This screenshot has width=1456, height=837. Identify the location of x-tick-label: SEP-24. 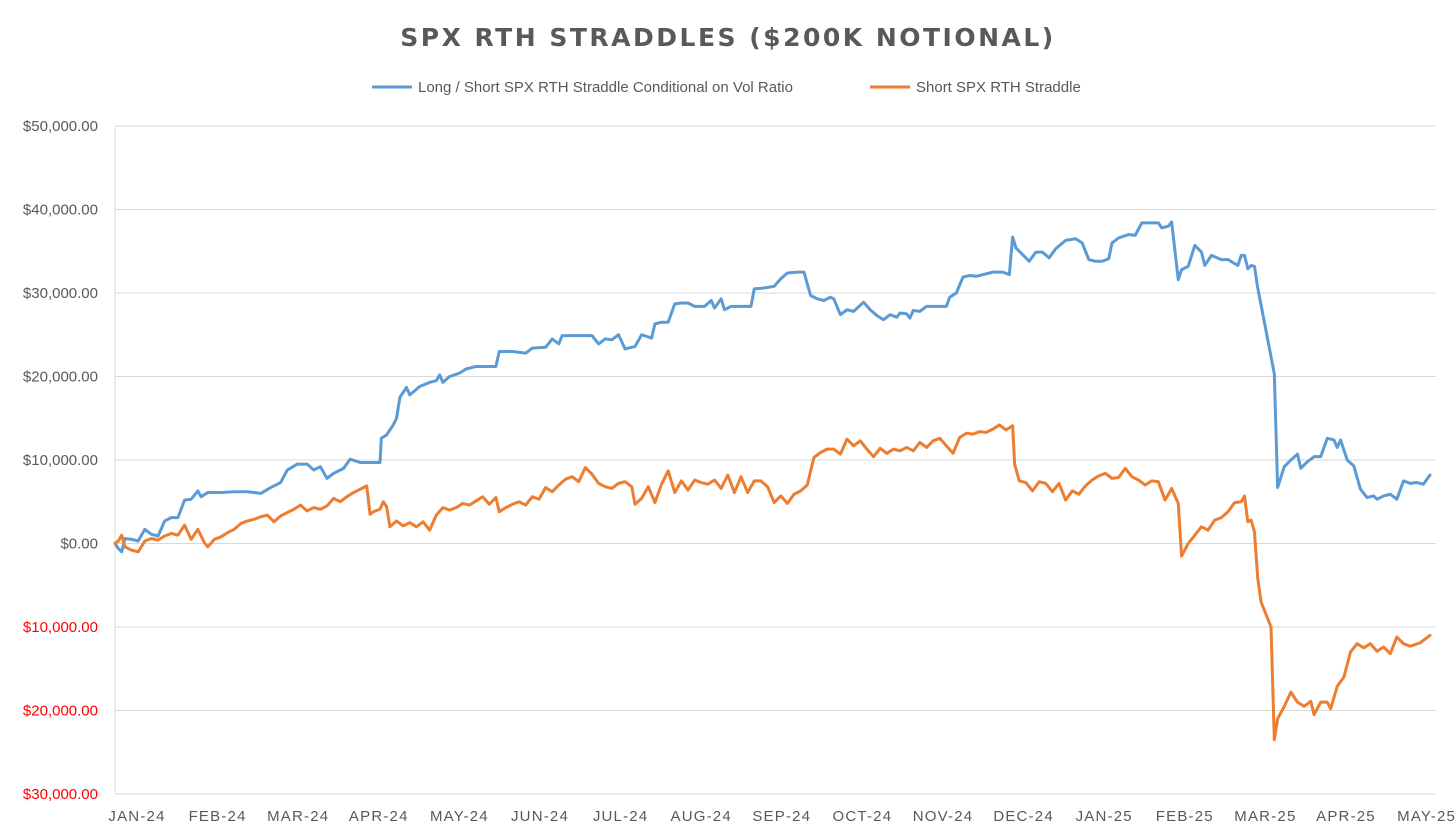
(781, 816).